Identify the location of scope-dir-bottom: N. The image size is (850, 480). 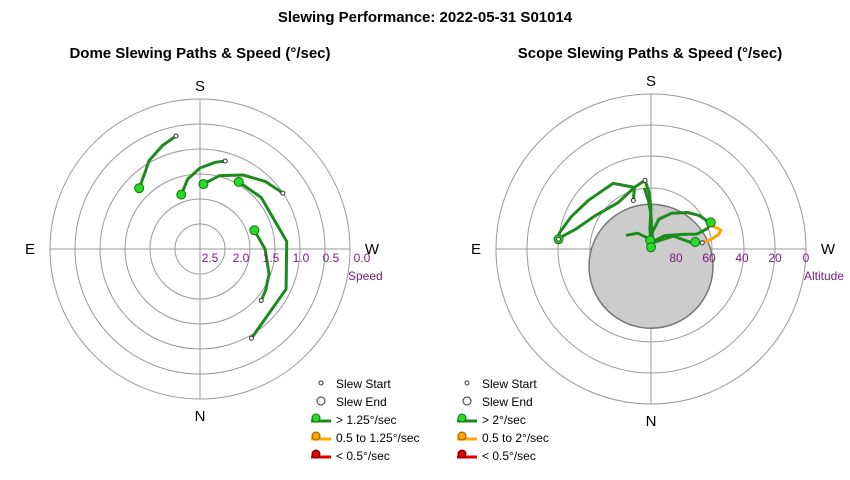
(651, 421).